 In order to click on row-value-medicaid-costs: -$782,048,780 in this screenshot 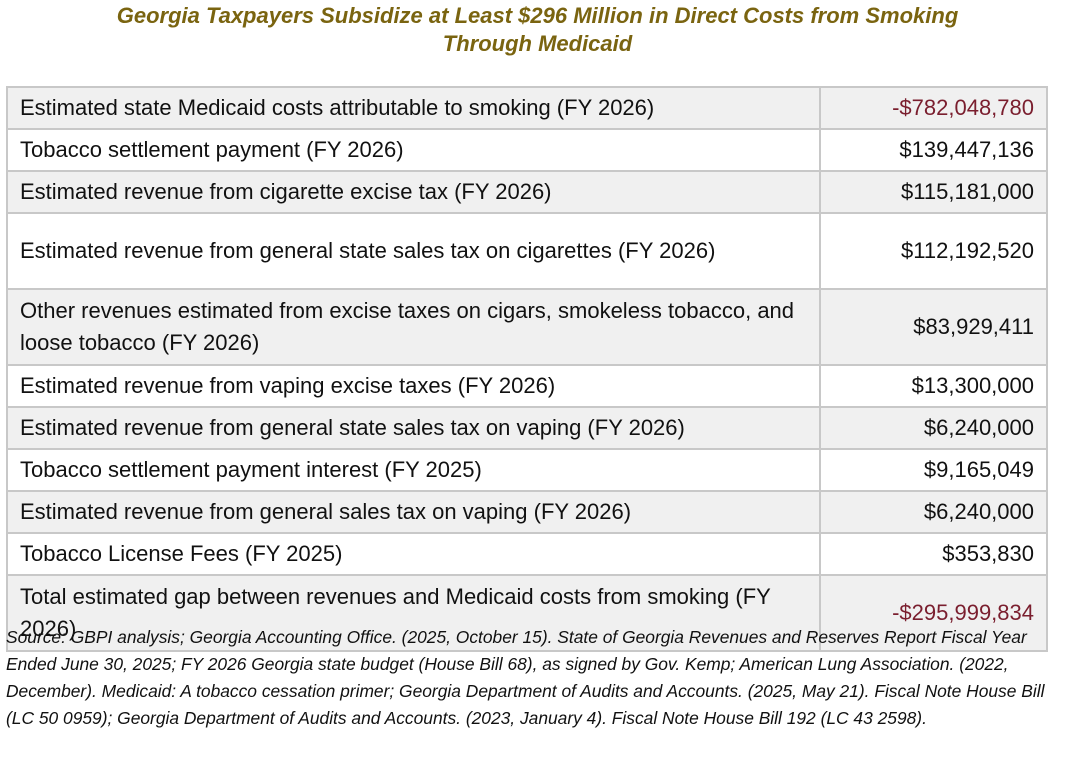, I will do `click(933, 108)`.